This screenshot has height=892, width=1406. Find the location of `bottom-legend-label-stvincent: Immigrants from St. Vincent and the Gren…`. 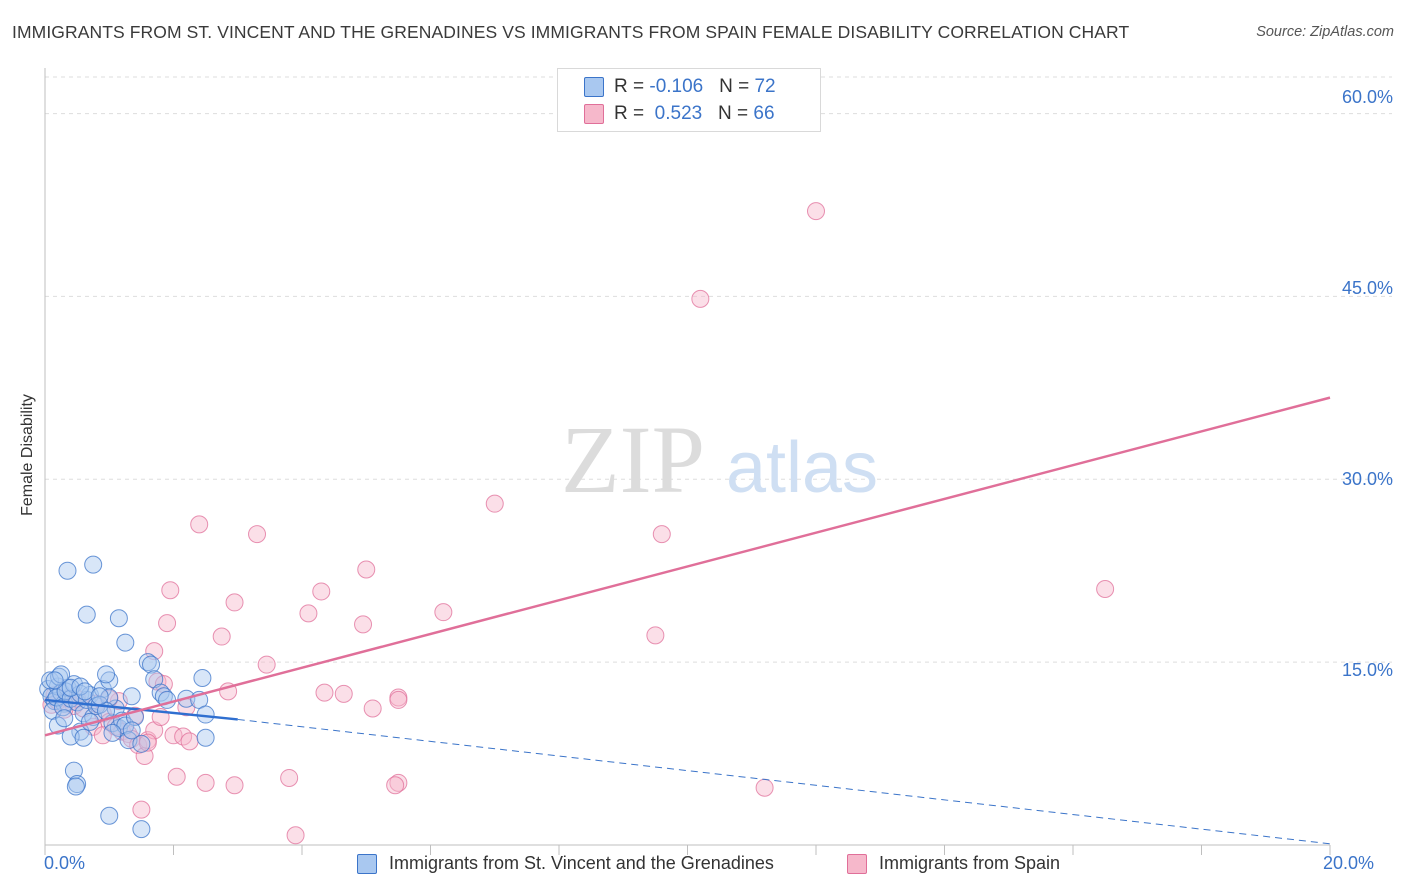

bottom-legend-label-stvincent: Immigrants from St. Vincent and the Gren… is located at coordinates (581, 863).